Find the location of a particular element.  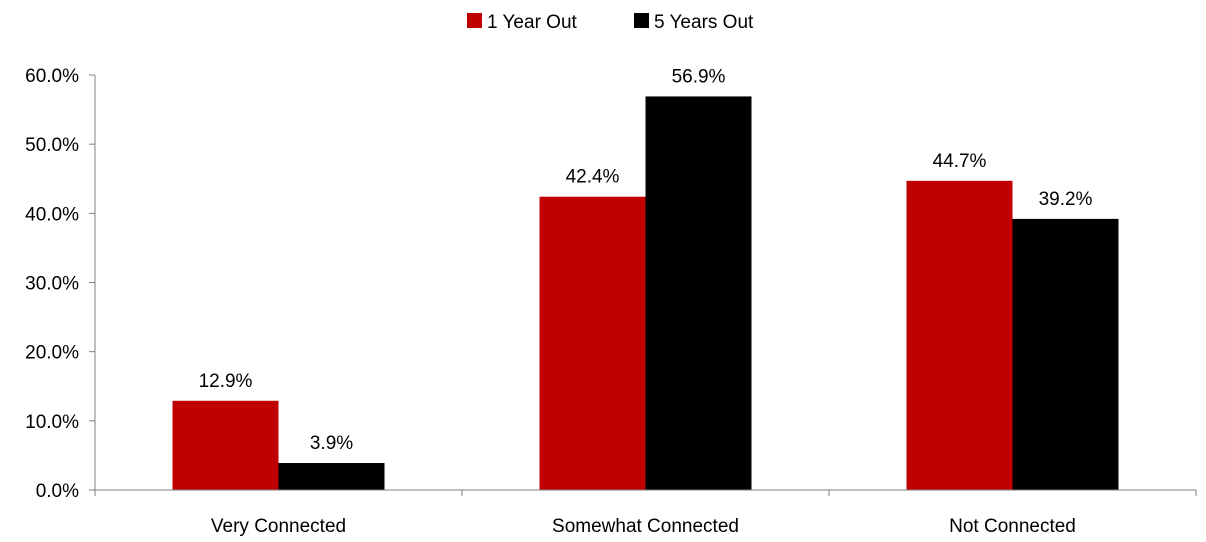

y-axis: 0.0% 10.0% 20.0% 30.0% 40.0% 50.0% 60.0% is located at coordinates (60, 284).